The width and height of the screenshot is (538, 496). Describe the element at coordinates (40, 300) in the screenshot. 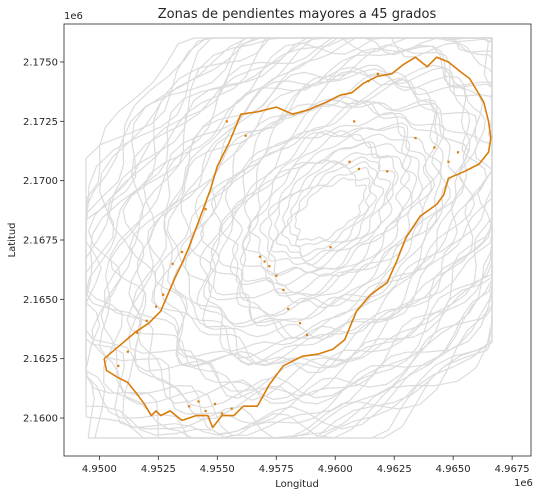

I see `y-tick-label: 2.1650` at that location.